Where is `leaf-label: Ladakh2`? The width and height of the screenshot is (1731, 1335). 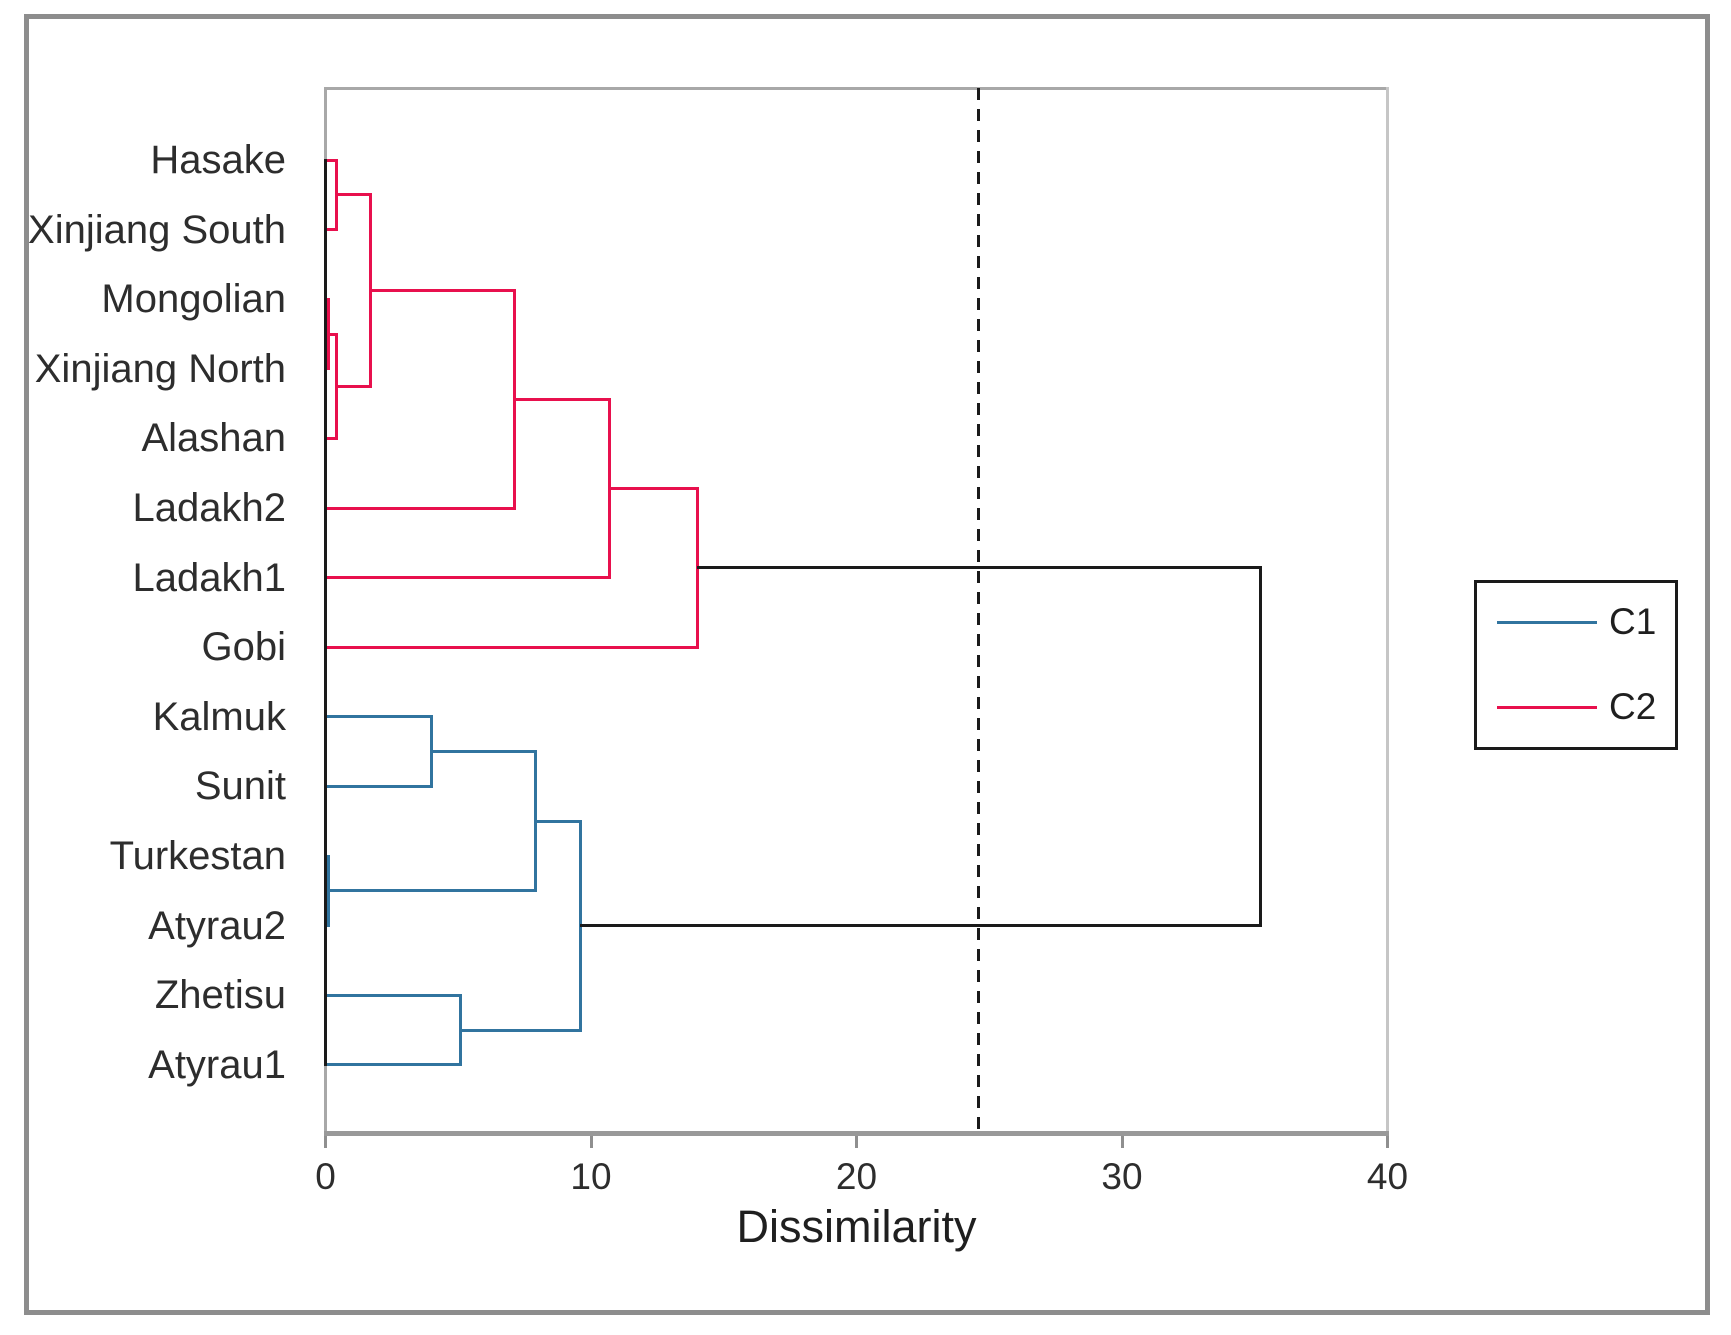
leaf-label: Ladakh2 is located at coordinates (209, 508).